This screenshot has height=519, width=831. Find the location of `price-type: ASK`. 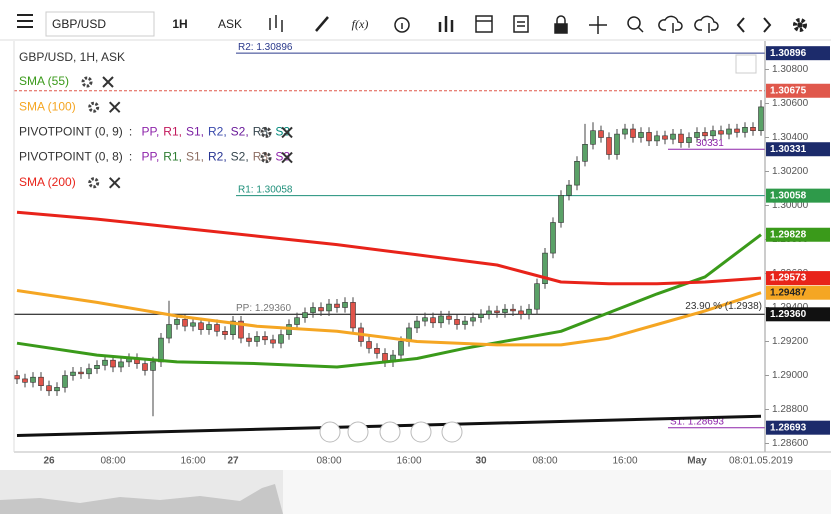

price-type: ASK is located at coordinates (230, 24).